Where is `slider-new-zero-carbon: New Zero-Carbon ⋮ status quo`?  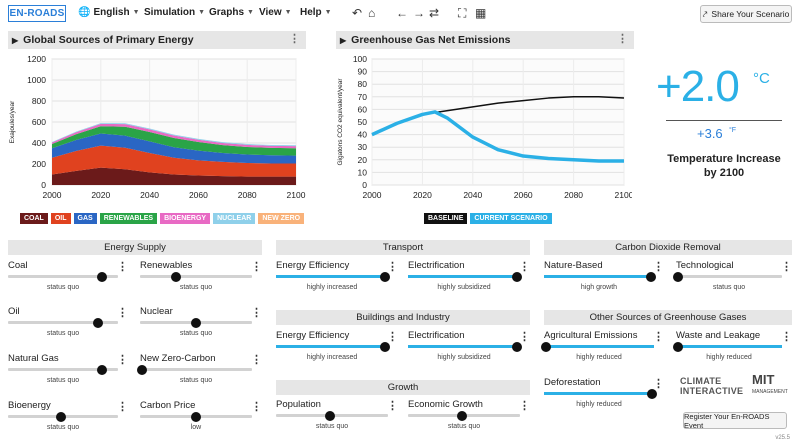 slider-new-zero-carbon: New Zero-Carbon ⋮ status quo is located at coordinates (199, 373).